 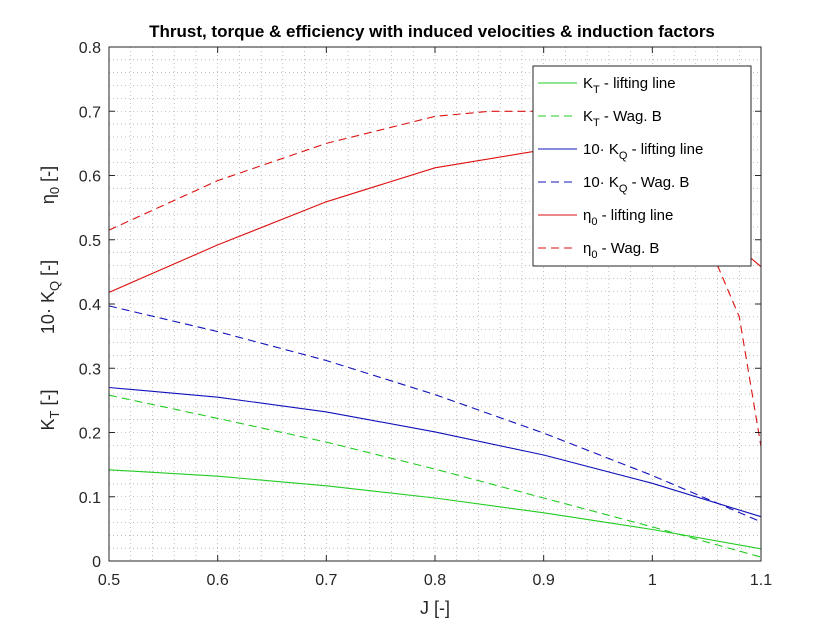 I want to click on y-tick-label: 0.4, so click(x=90, y=305).